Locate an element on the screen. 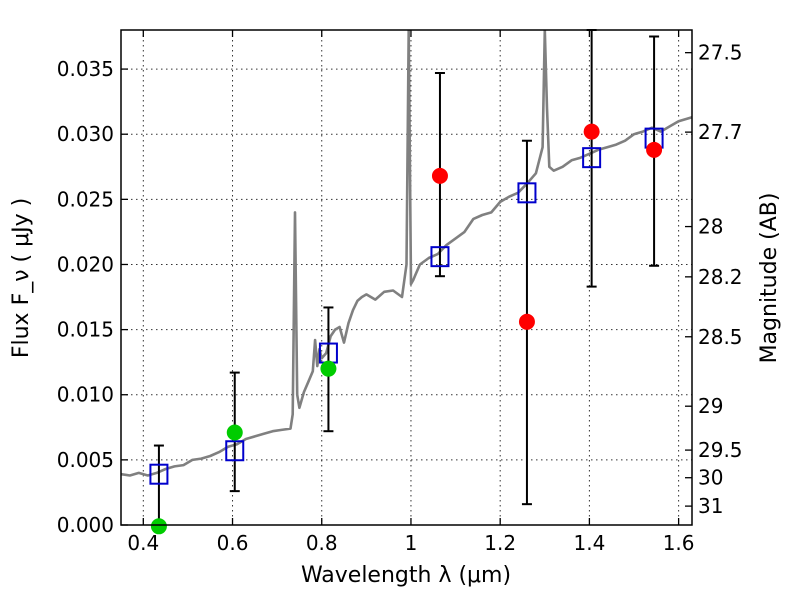  x-tick-label: 1.2 is located at coordinates (500, 543).